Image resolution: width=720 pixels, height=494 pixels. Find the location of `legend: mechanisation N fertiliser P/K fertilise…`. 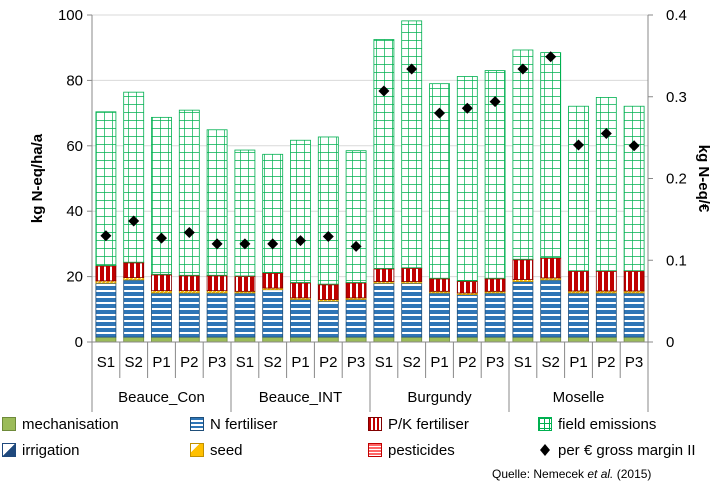

legend: mechanisation N fertiliser P/K fertilise… is located at coordinates (360, 440).